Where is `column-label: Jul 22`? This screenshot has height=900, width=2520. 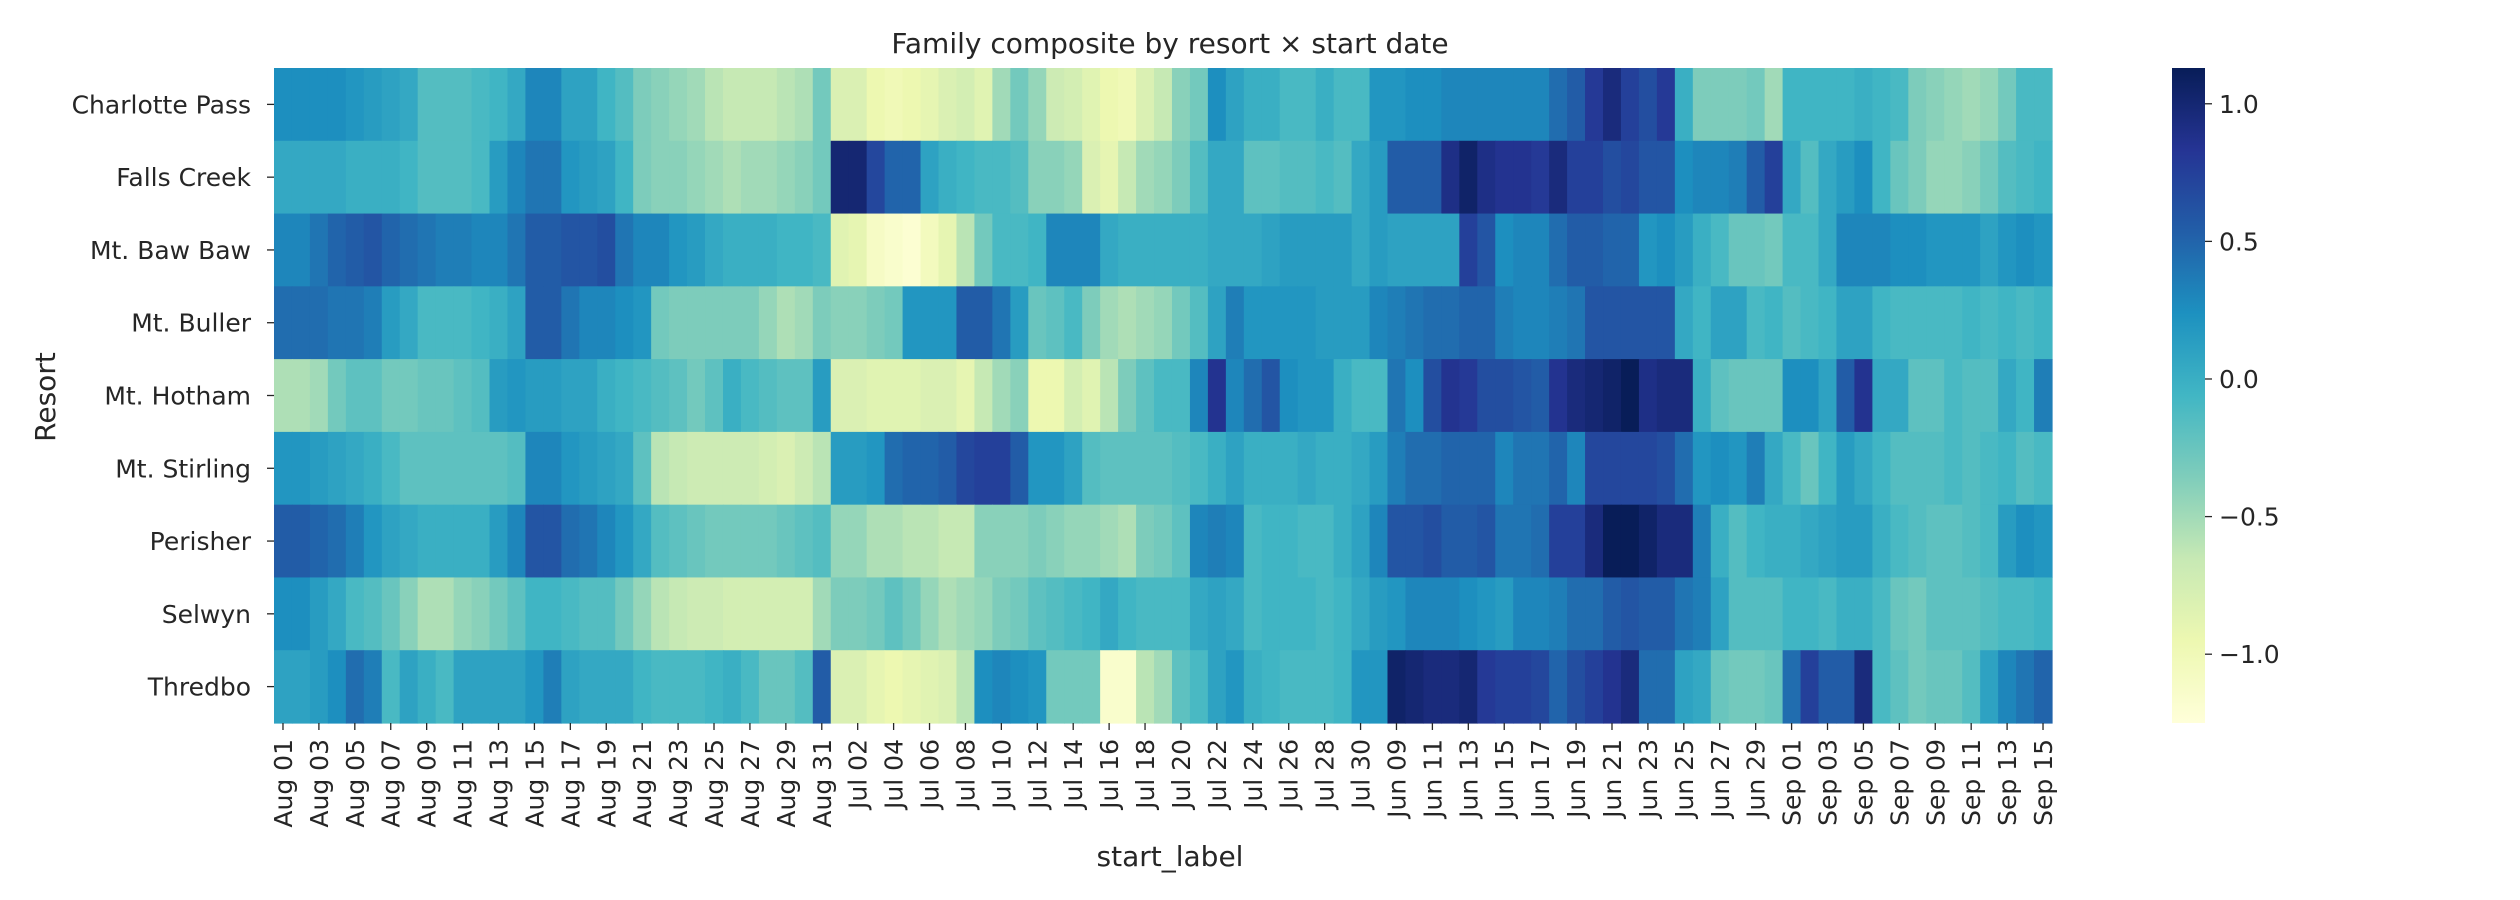
column-label: Jul 22 is located at coordinates (1217, 775).